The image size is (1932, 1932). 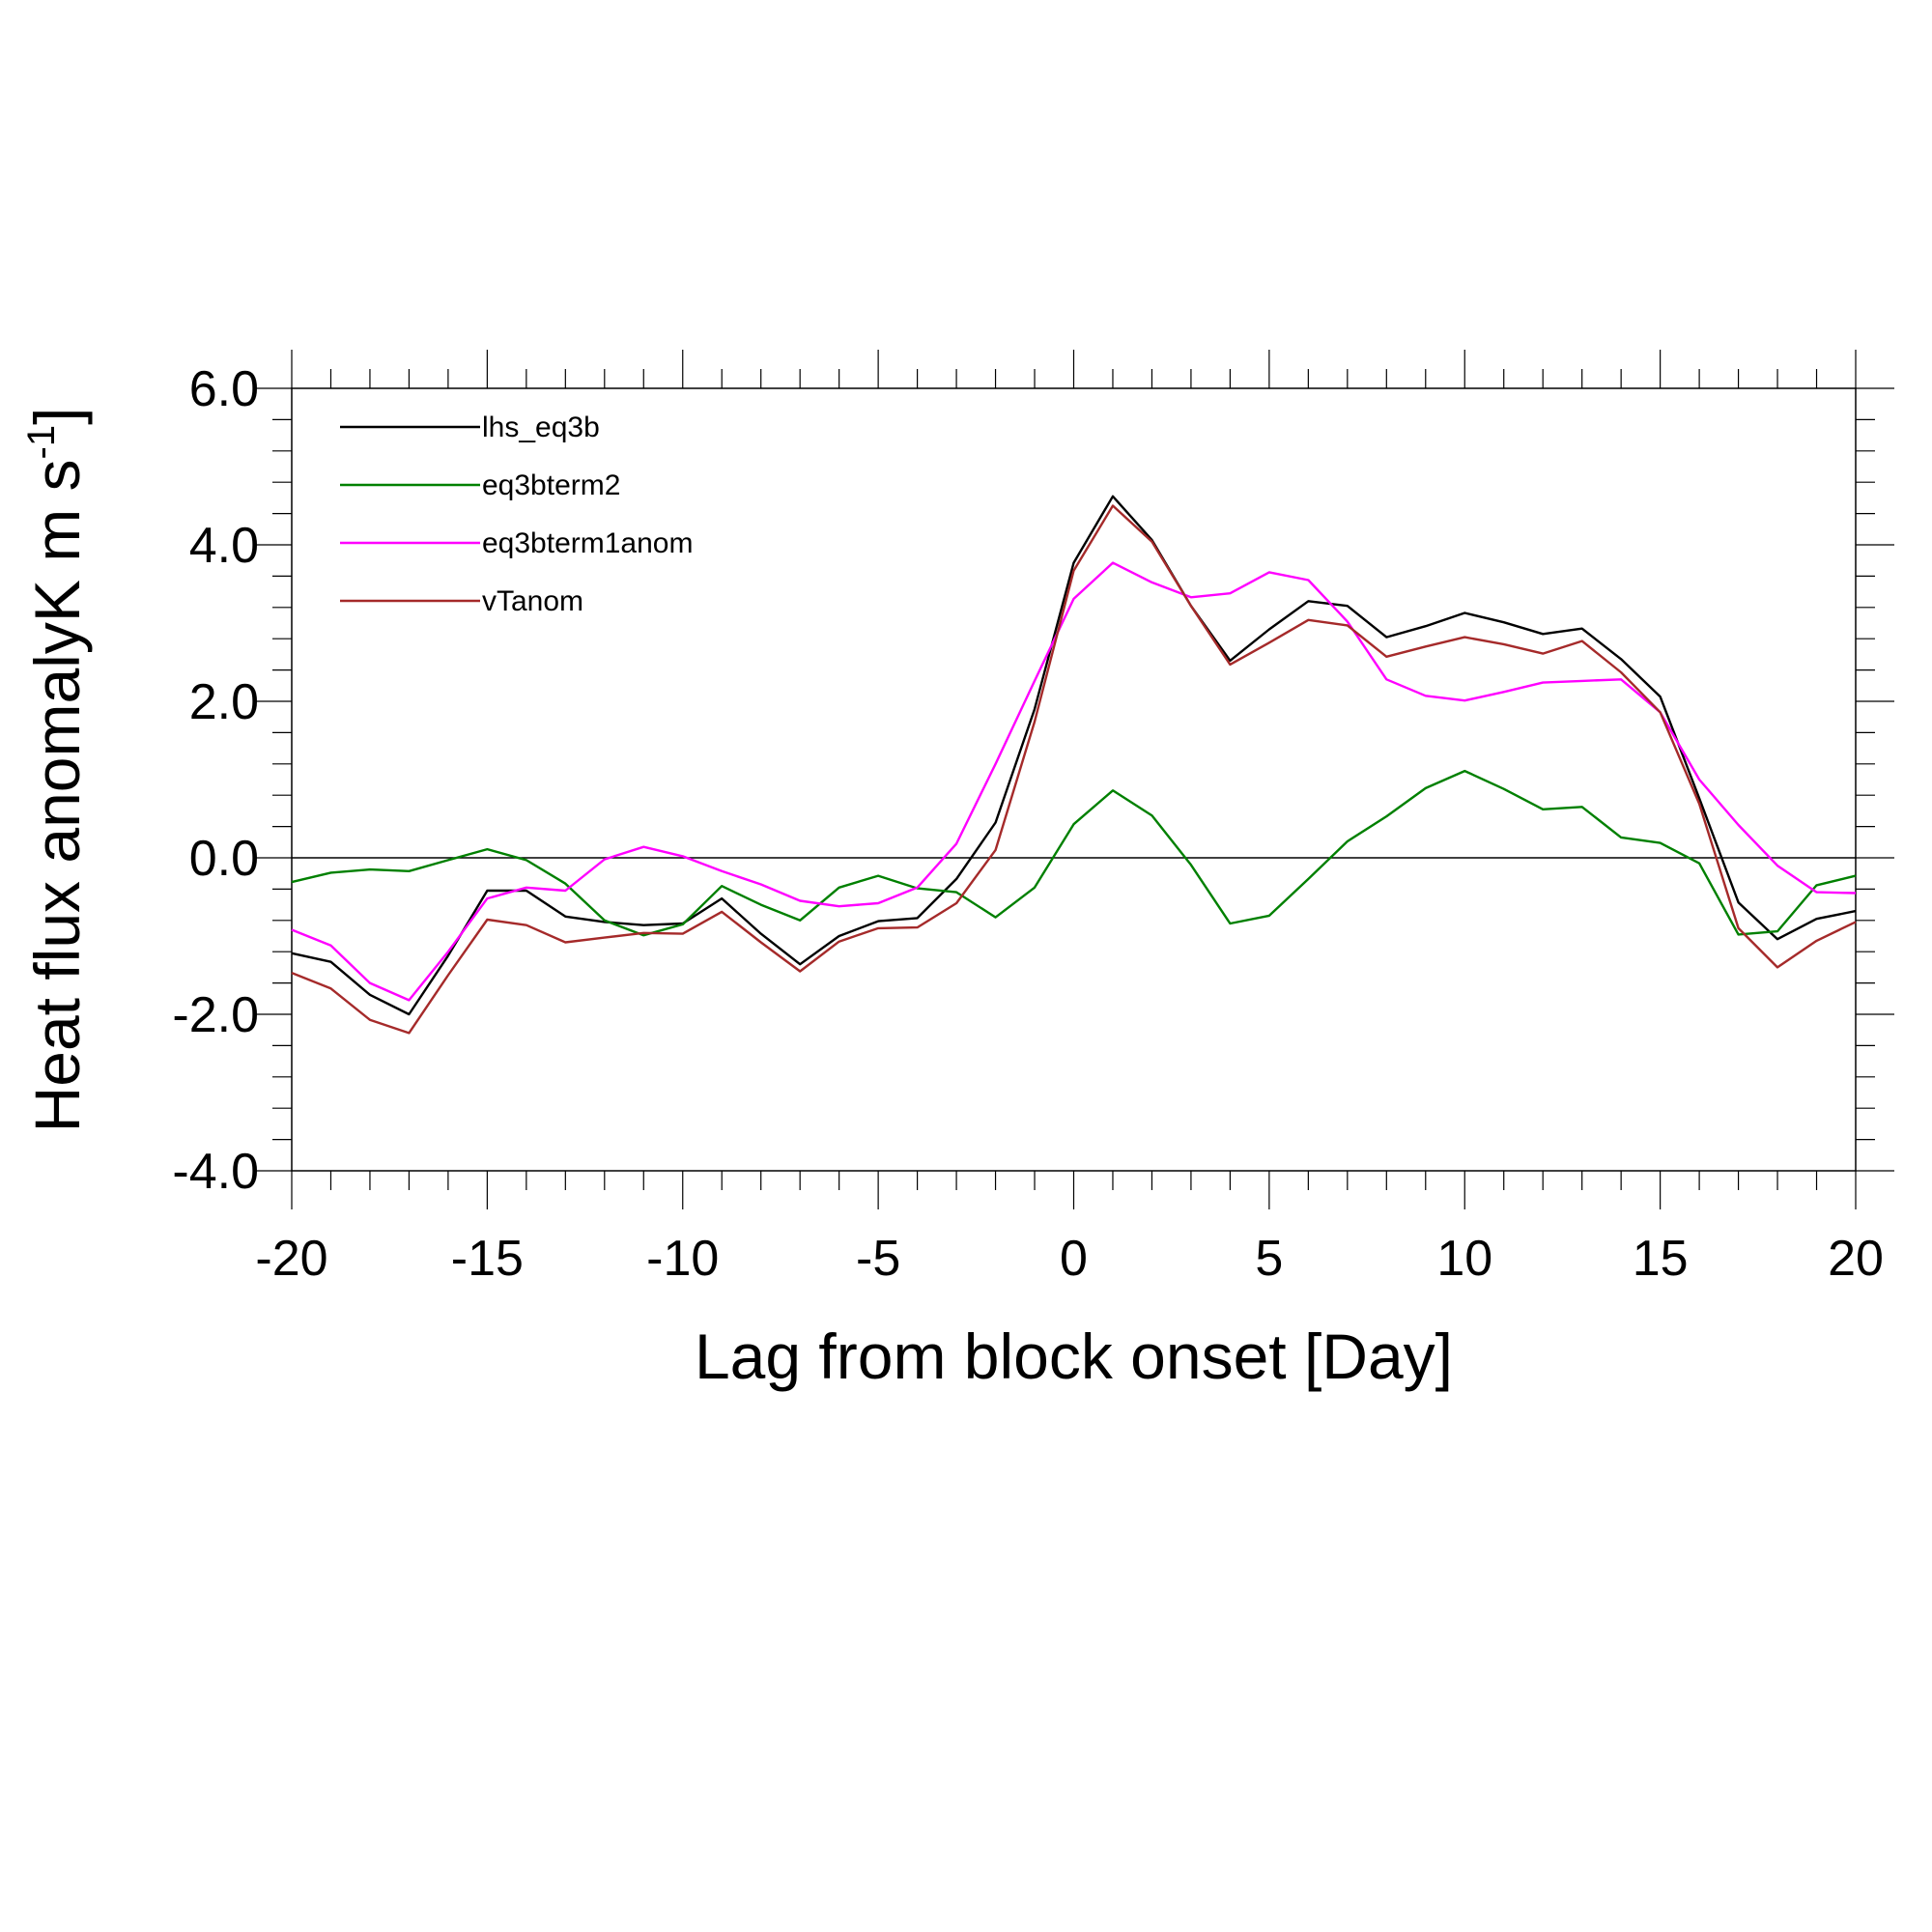 I want to click on legend-label: eq3bterm2, so click(x=551, y=485).